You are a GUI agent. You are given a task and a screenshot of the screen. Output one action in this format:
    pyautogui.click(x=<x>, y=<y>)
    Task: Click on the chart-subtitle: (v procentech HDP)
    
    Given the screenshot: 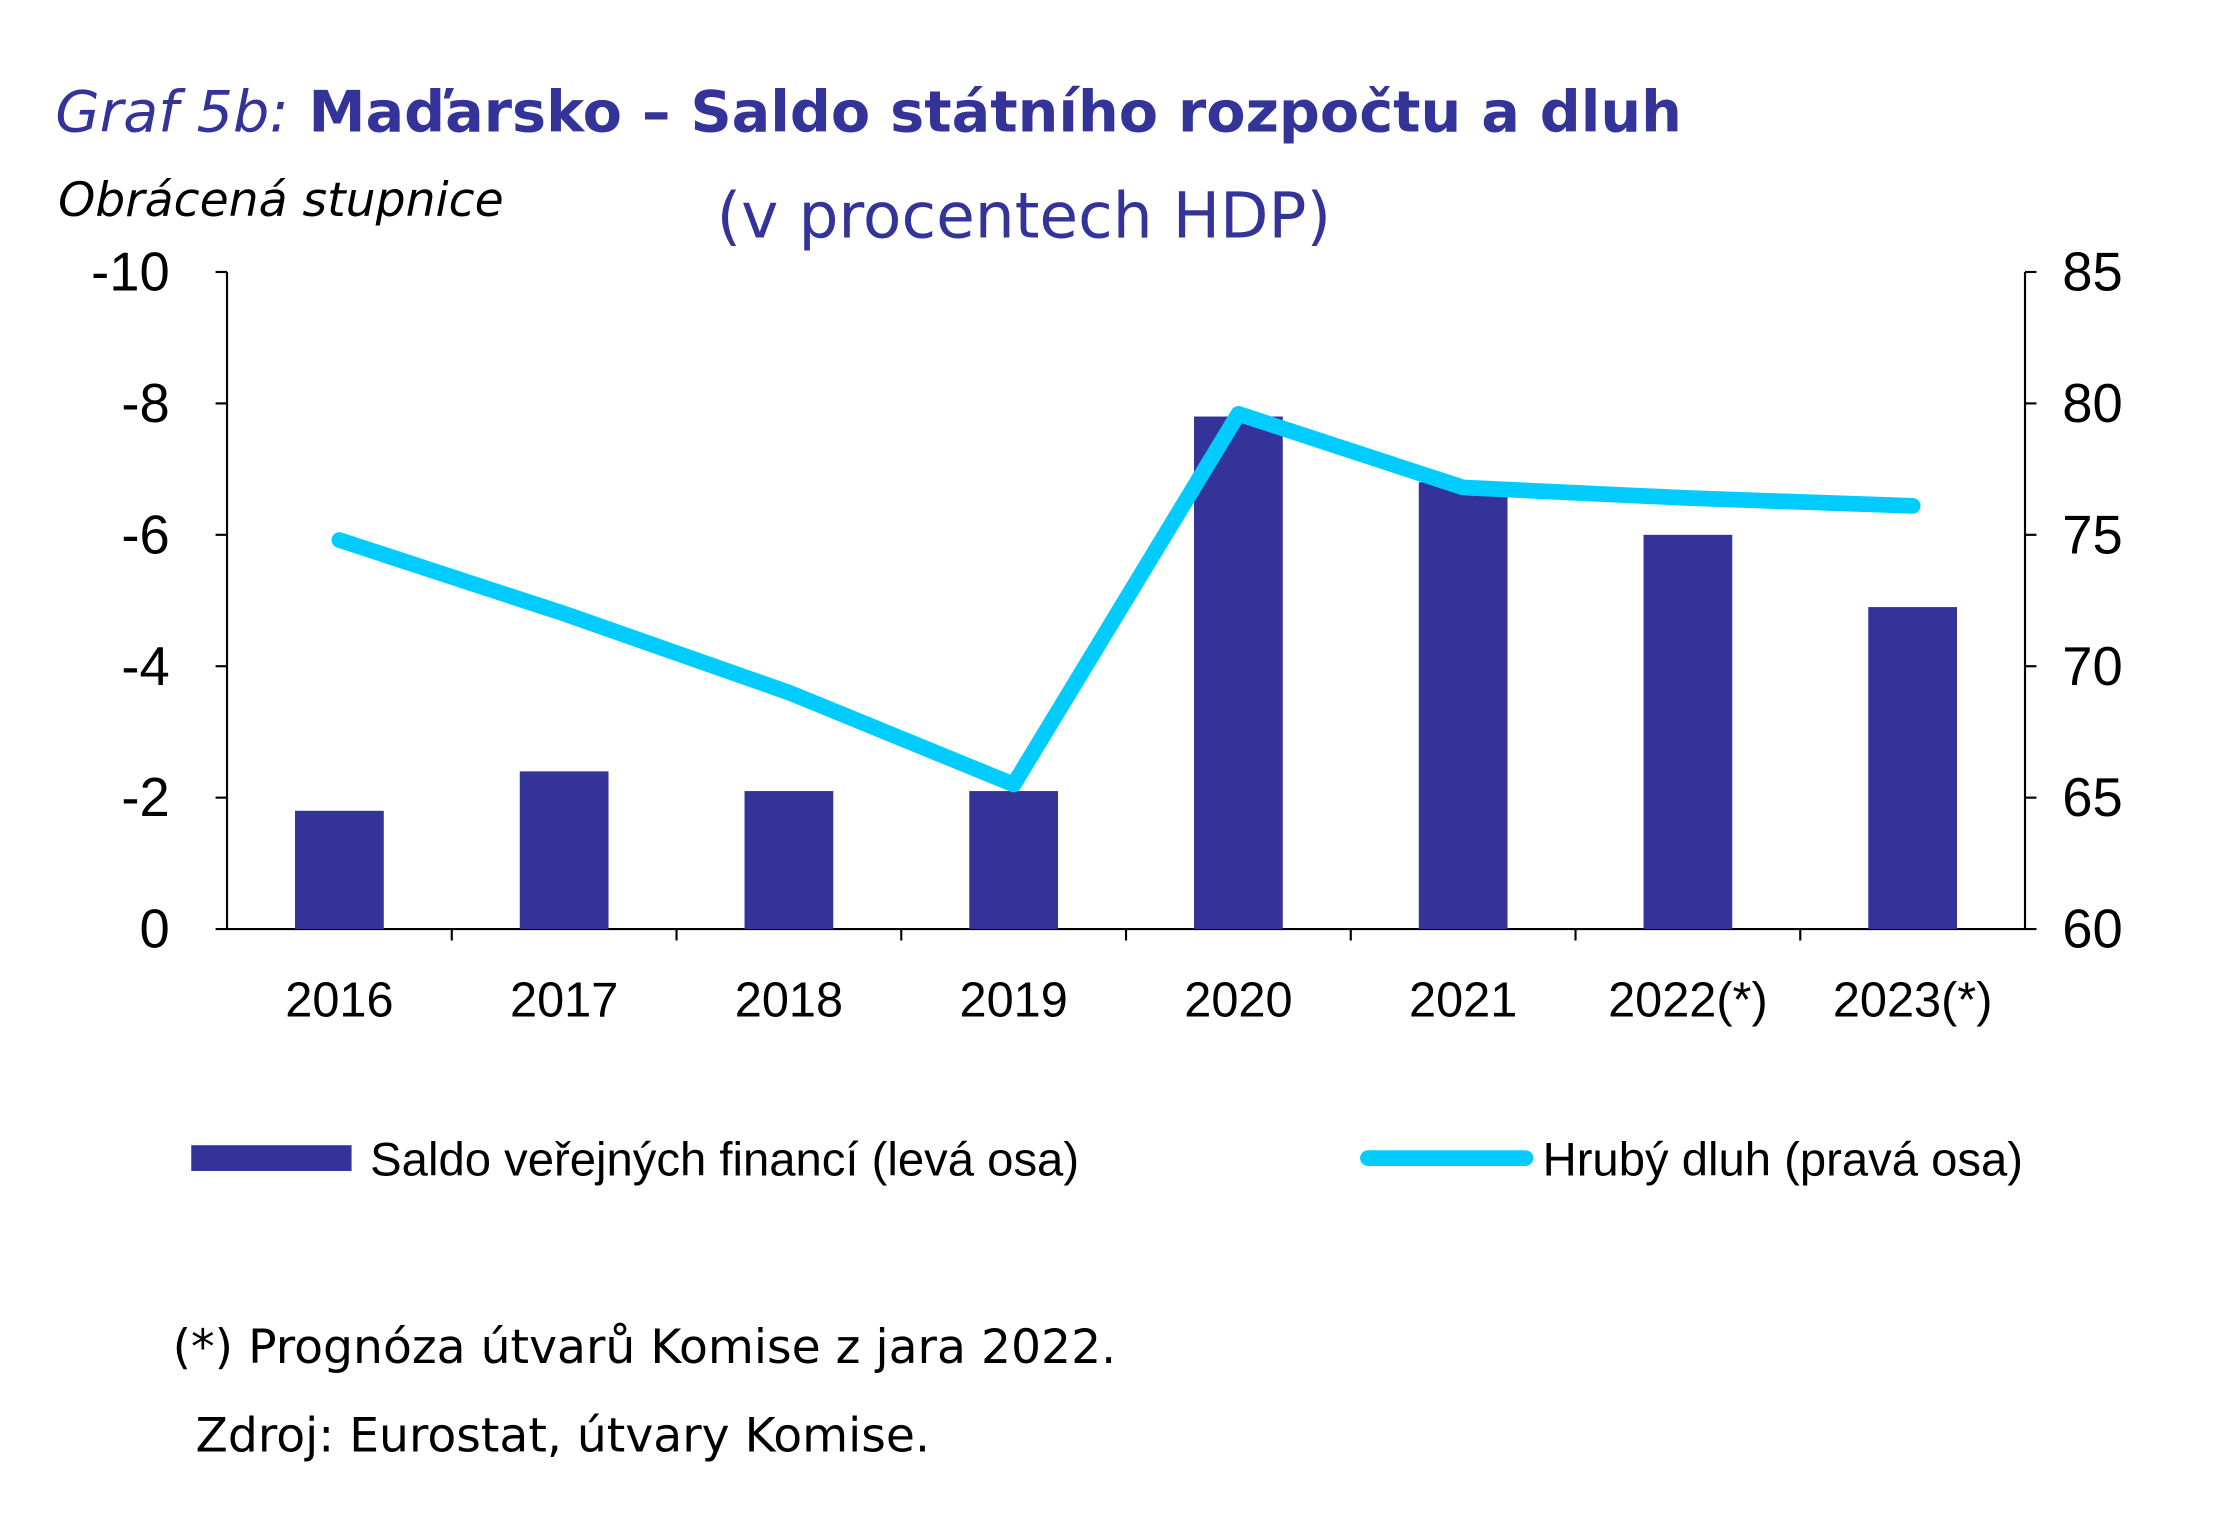 What is the action you would take?
    pyautogui.click(x=1024, y=216)
    